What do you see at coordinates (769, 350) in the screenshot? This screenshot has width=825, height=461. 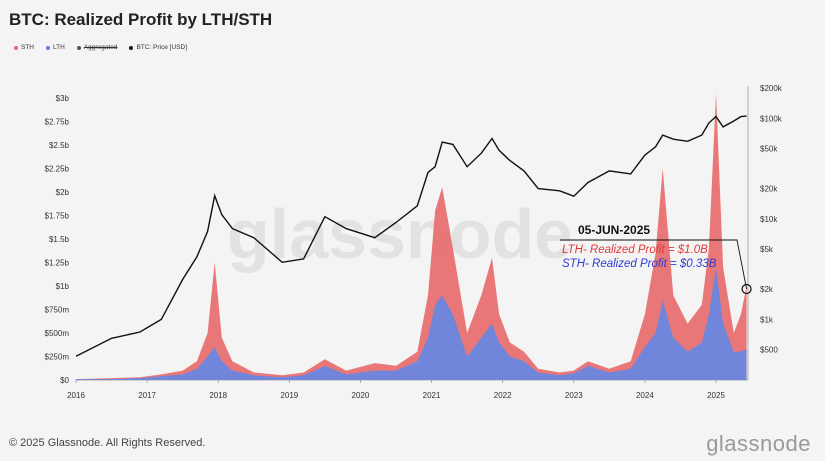 I see `y-right-tick-label: $500` at bounding box center [769, 350].